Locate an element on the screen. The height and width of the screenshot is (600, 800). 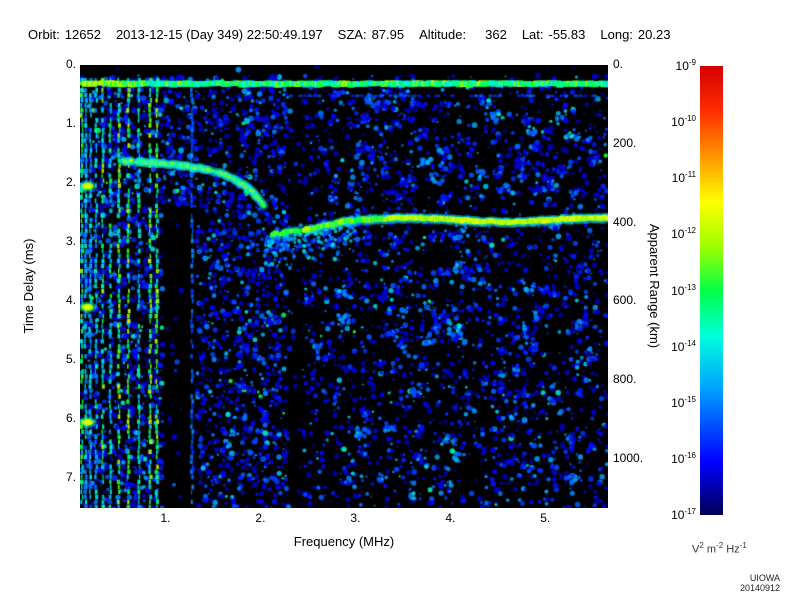
colorbar is located at coordinates (711, 290).